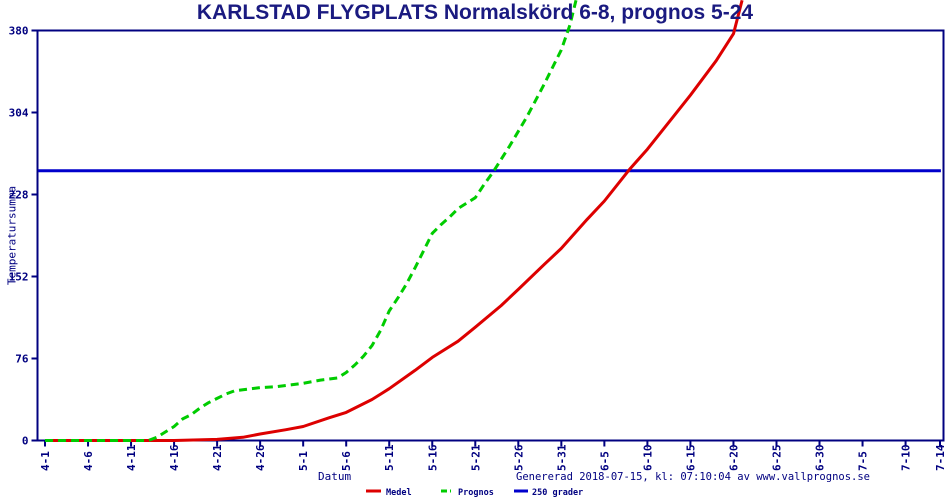 This screenshot has width=950, height=500. What do you see at coordinates (820, 458) in the screenshot?
I see `x-tick-label: 6-30` at bounding box center [820, 458].